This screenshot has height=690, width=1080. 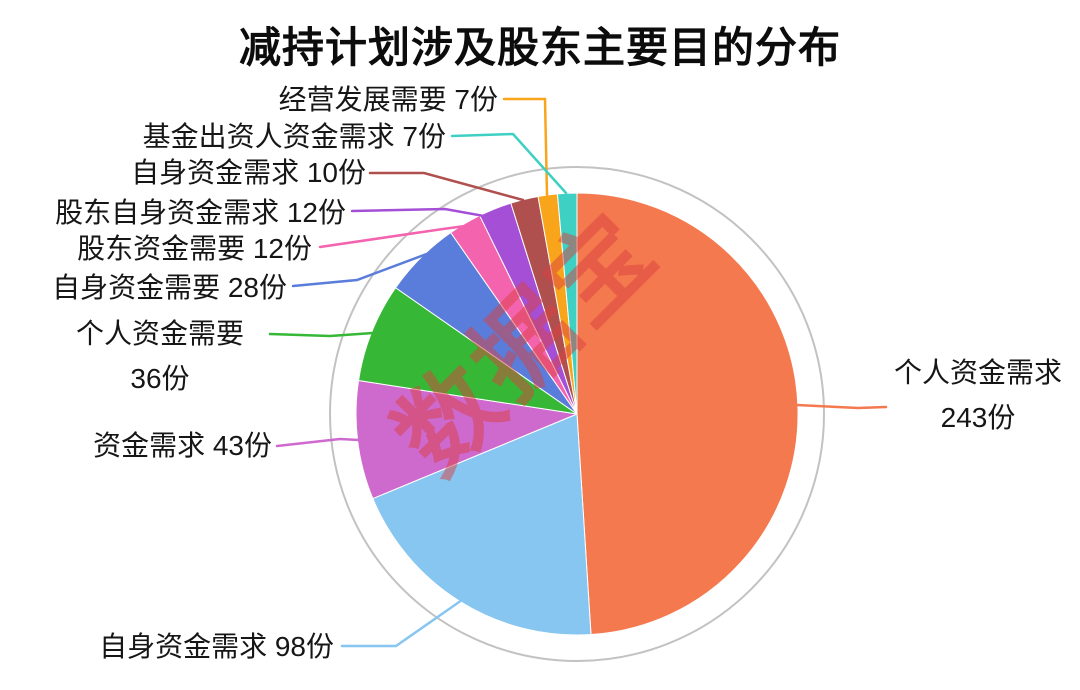 I want to click on slice-label-2-line-0: 资金需求 43份, so click(x=182, y=445).